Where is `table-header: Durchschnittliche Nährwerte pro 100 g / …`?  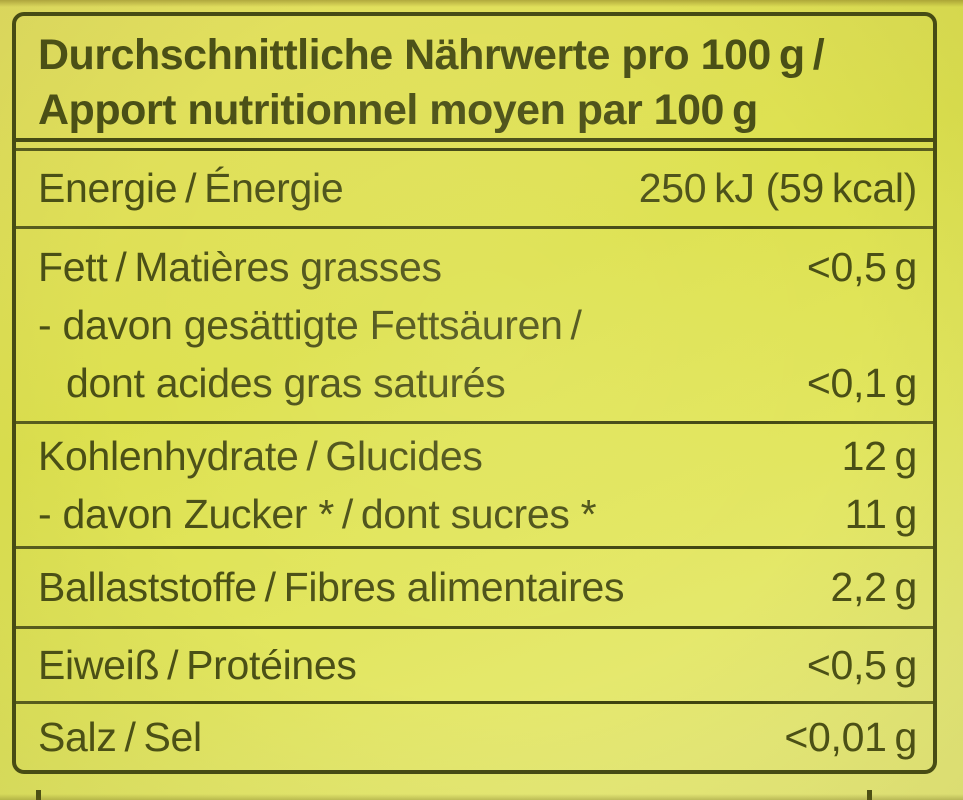
table-header: Durchschnittliche Nährwerte pro 100 g / … is located at coordinates (474, 79).